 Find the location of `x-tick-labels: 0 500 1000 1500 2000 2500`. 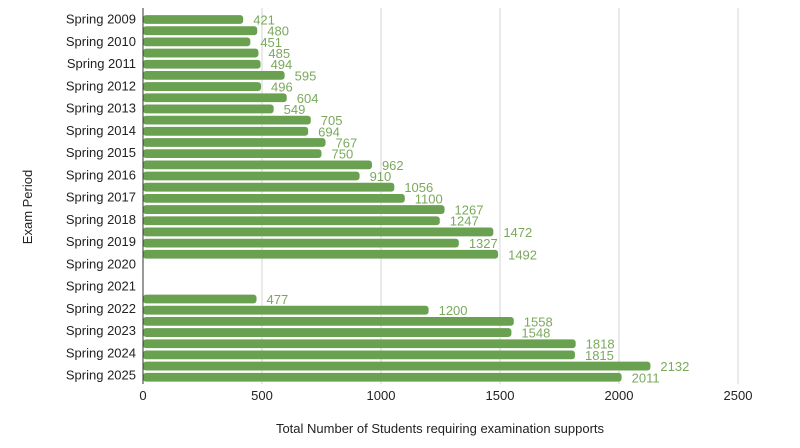

x-tick-labels: 0 500 1000 1500 2000 2500 is located at coordinates (445, 395).